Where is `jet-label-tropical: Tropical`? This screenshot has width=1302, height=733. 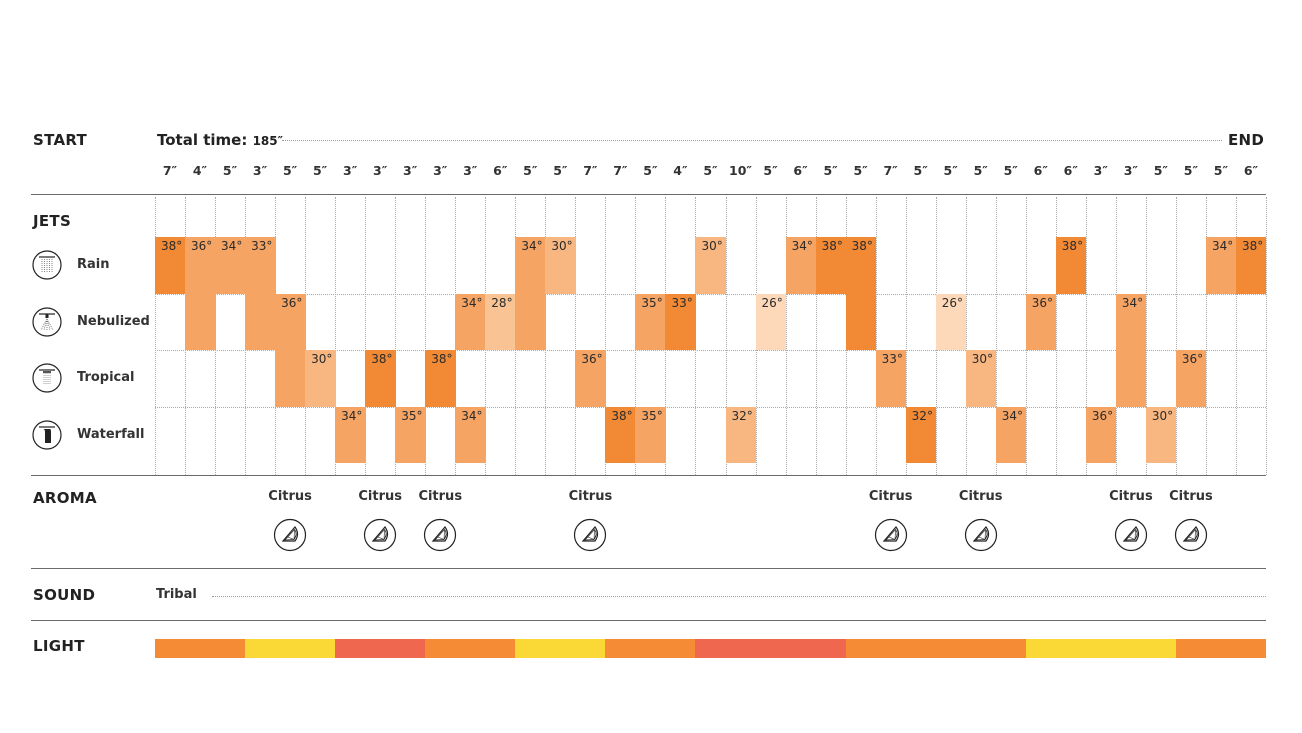
jet-label-tropical: Tropical is located at coordinates (106, 378).